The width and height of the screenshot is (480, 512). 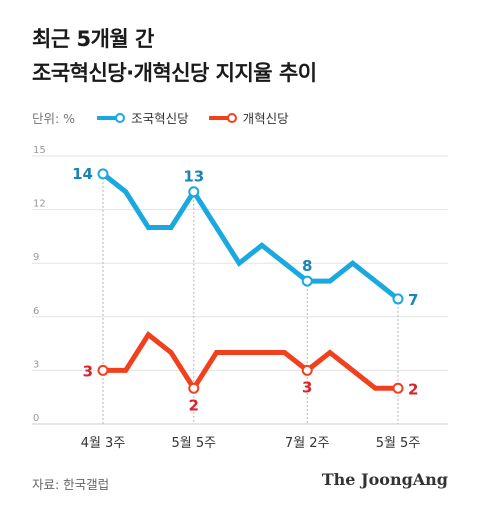 What do you see at coordinates (174, 73) in the screenshot?
I see `title-line-2: 조국혁신당·개혁신당 지지율 추이` at bounding box center [174, 73].